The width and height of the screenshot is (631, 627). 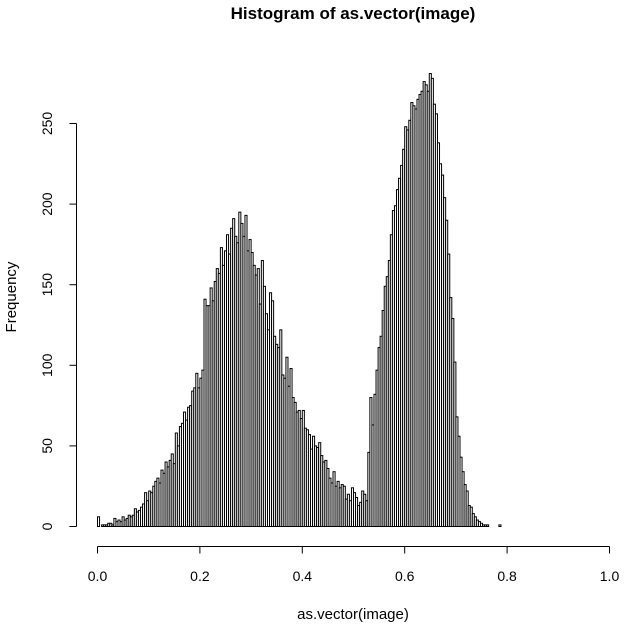 I want to click on y-axis: 0 50 100 150 200 250, so click(x=58, y=321).